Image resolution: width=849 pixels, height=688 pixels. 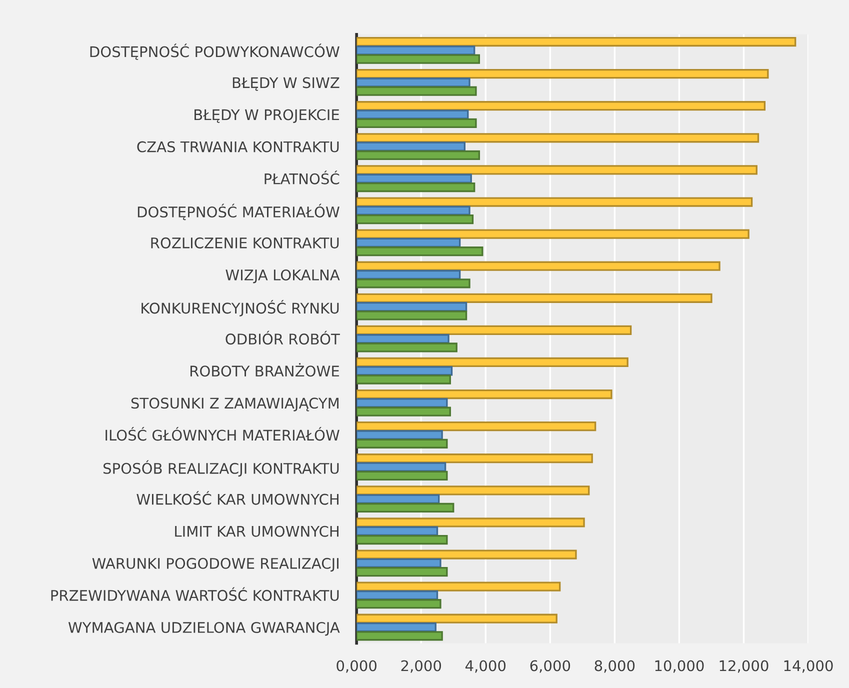 What do you see at coordinates (245, 242) in the screenshot?
I see `y-tick-label: ROZLICZENIE KONTRAKTU` at bounding box center [245, 242].